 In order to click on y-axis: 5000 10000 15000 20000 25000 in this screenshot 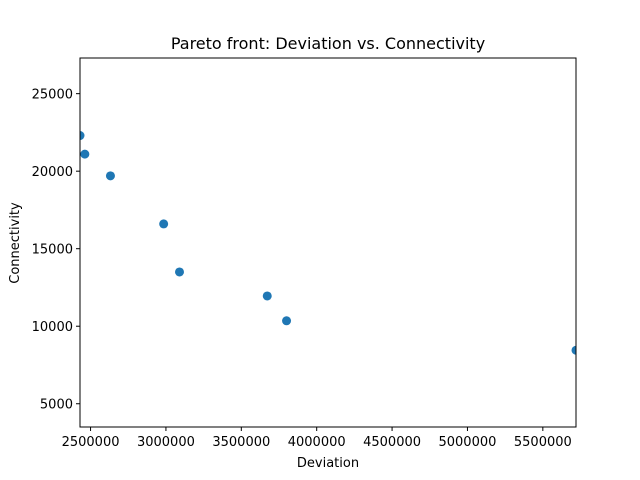, I will do `click(56, 250)`.